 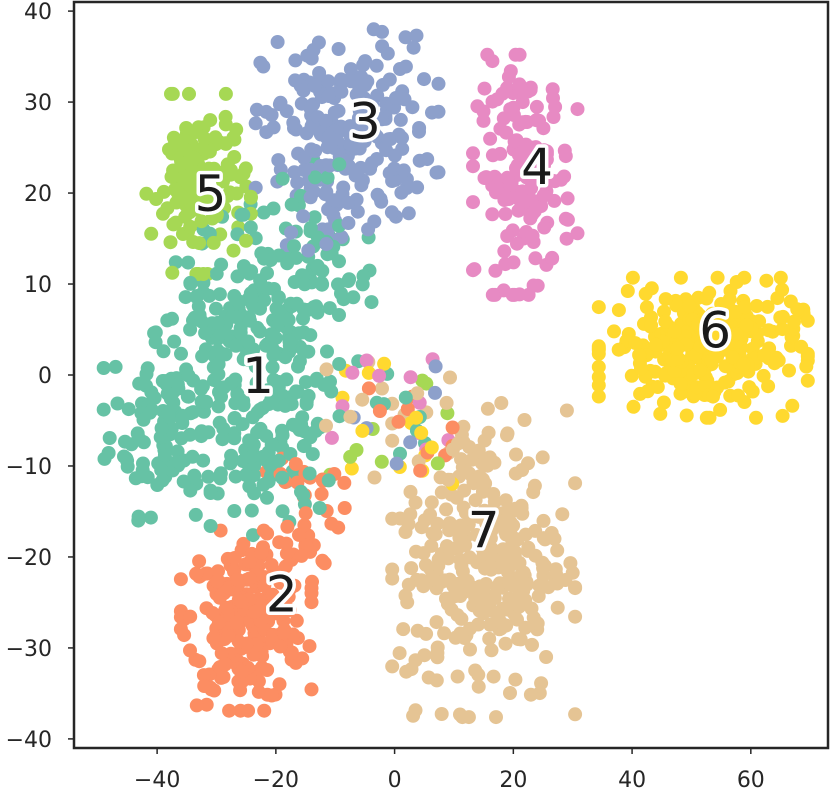 What do you see at coordinates (29, 649) in the screenshot?
I see `y-tick-label: −30` at bounding box center [29, 649].